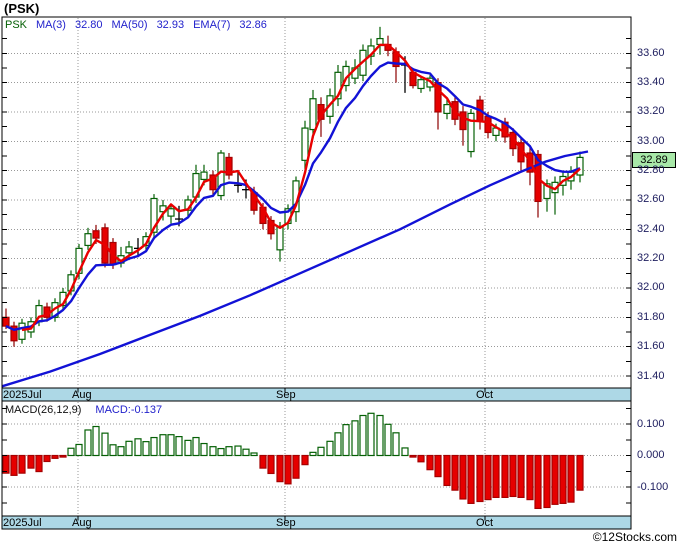 The height and width of the screenshot is (546, 680). What do you see at coordinates (651, 170) in the screenshot?
I see `price-axis-label: 32.80` at bounding box center [651, 170].